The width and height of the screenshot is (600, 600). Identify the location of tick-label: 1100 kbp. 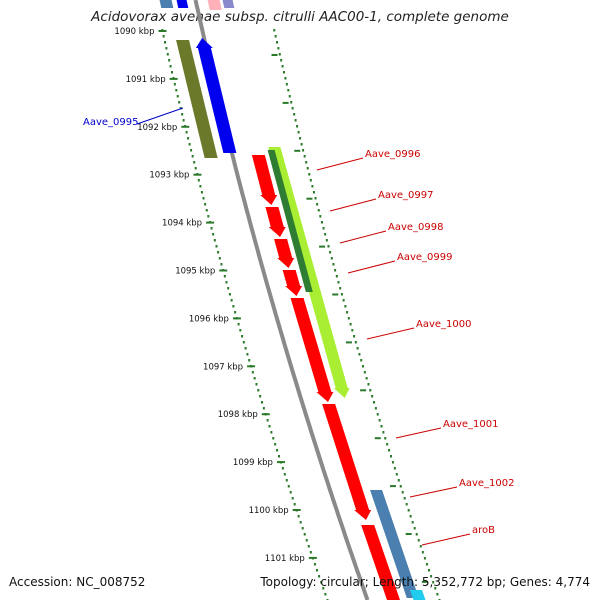
(269, 511).